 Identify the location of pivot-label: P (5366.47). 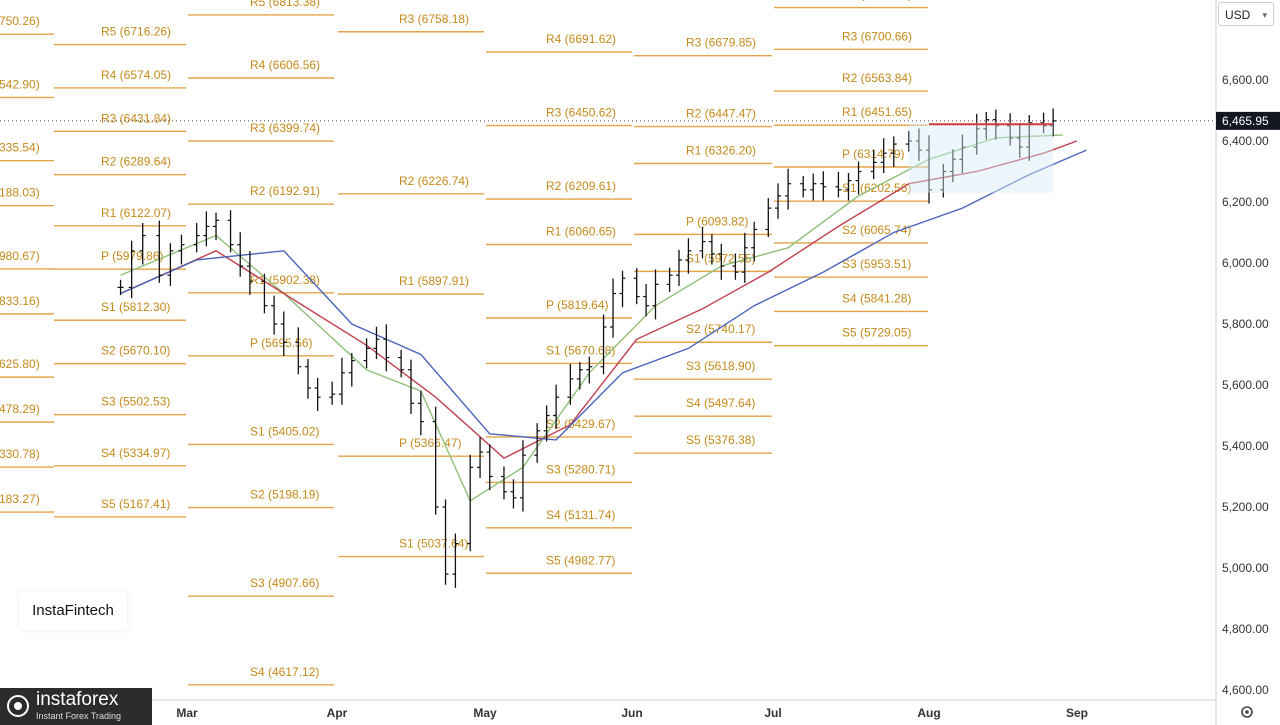
(430, 443).